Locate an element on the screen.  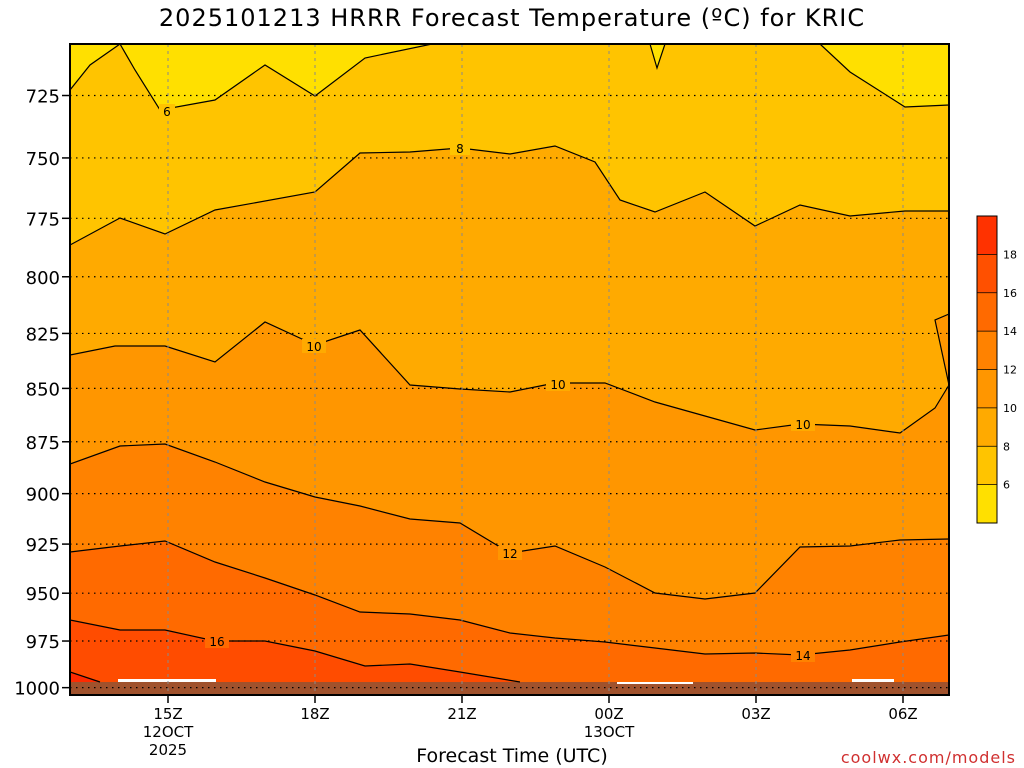
y-tick-label: 925 is located at coordinates (43, 545).